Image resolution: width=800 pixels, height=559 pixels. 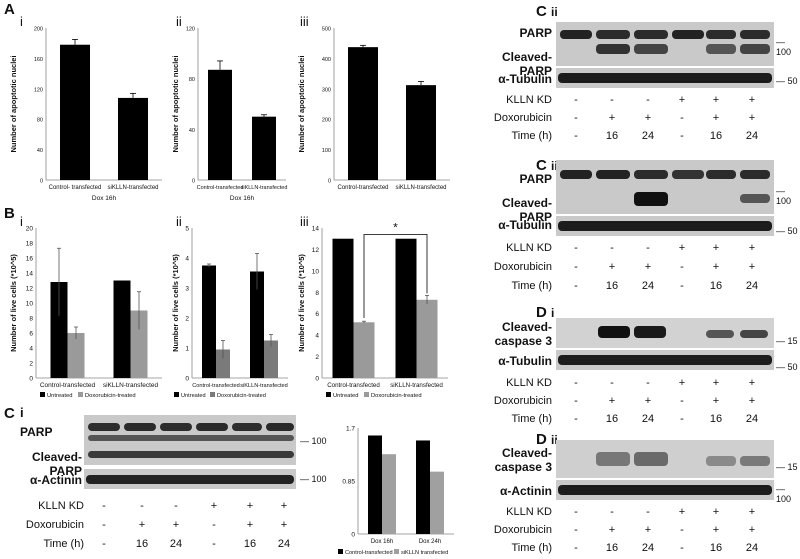 What do you see at coordinates (38, 60) in the screenshot?
I see `y-tick-label: 160` at bounding box center [38, 60].